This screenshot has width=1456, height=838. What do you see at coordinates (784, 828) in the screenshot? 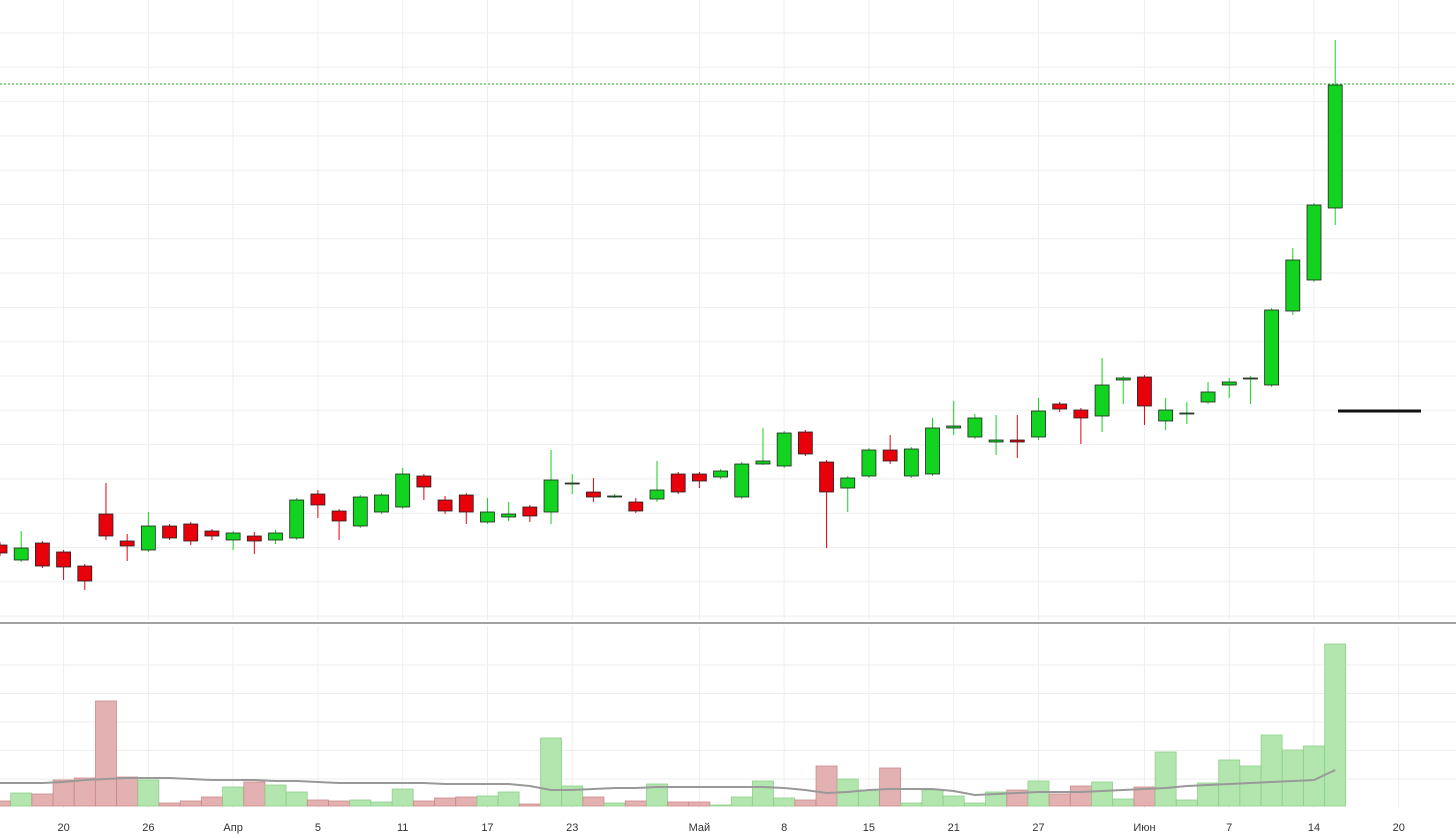
I see `x-tick-label: 8` at bounding box center [784, 828].